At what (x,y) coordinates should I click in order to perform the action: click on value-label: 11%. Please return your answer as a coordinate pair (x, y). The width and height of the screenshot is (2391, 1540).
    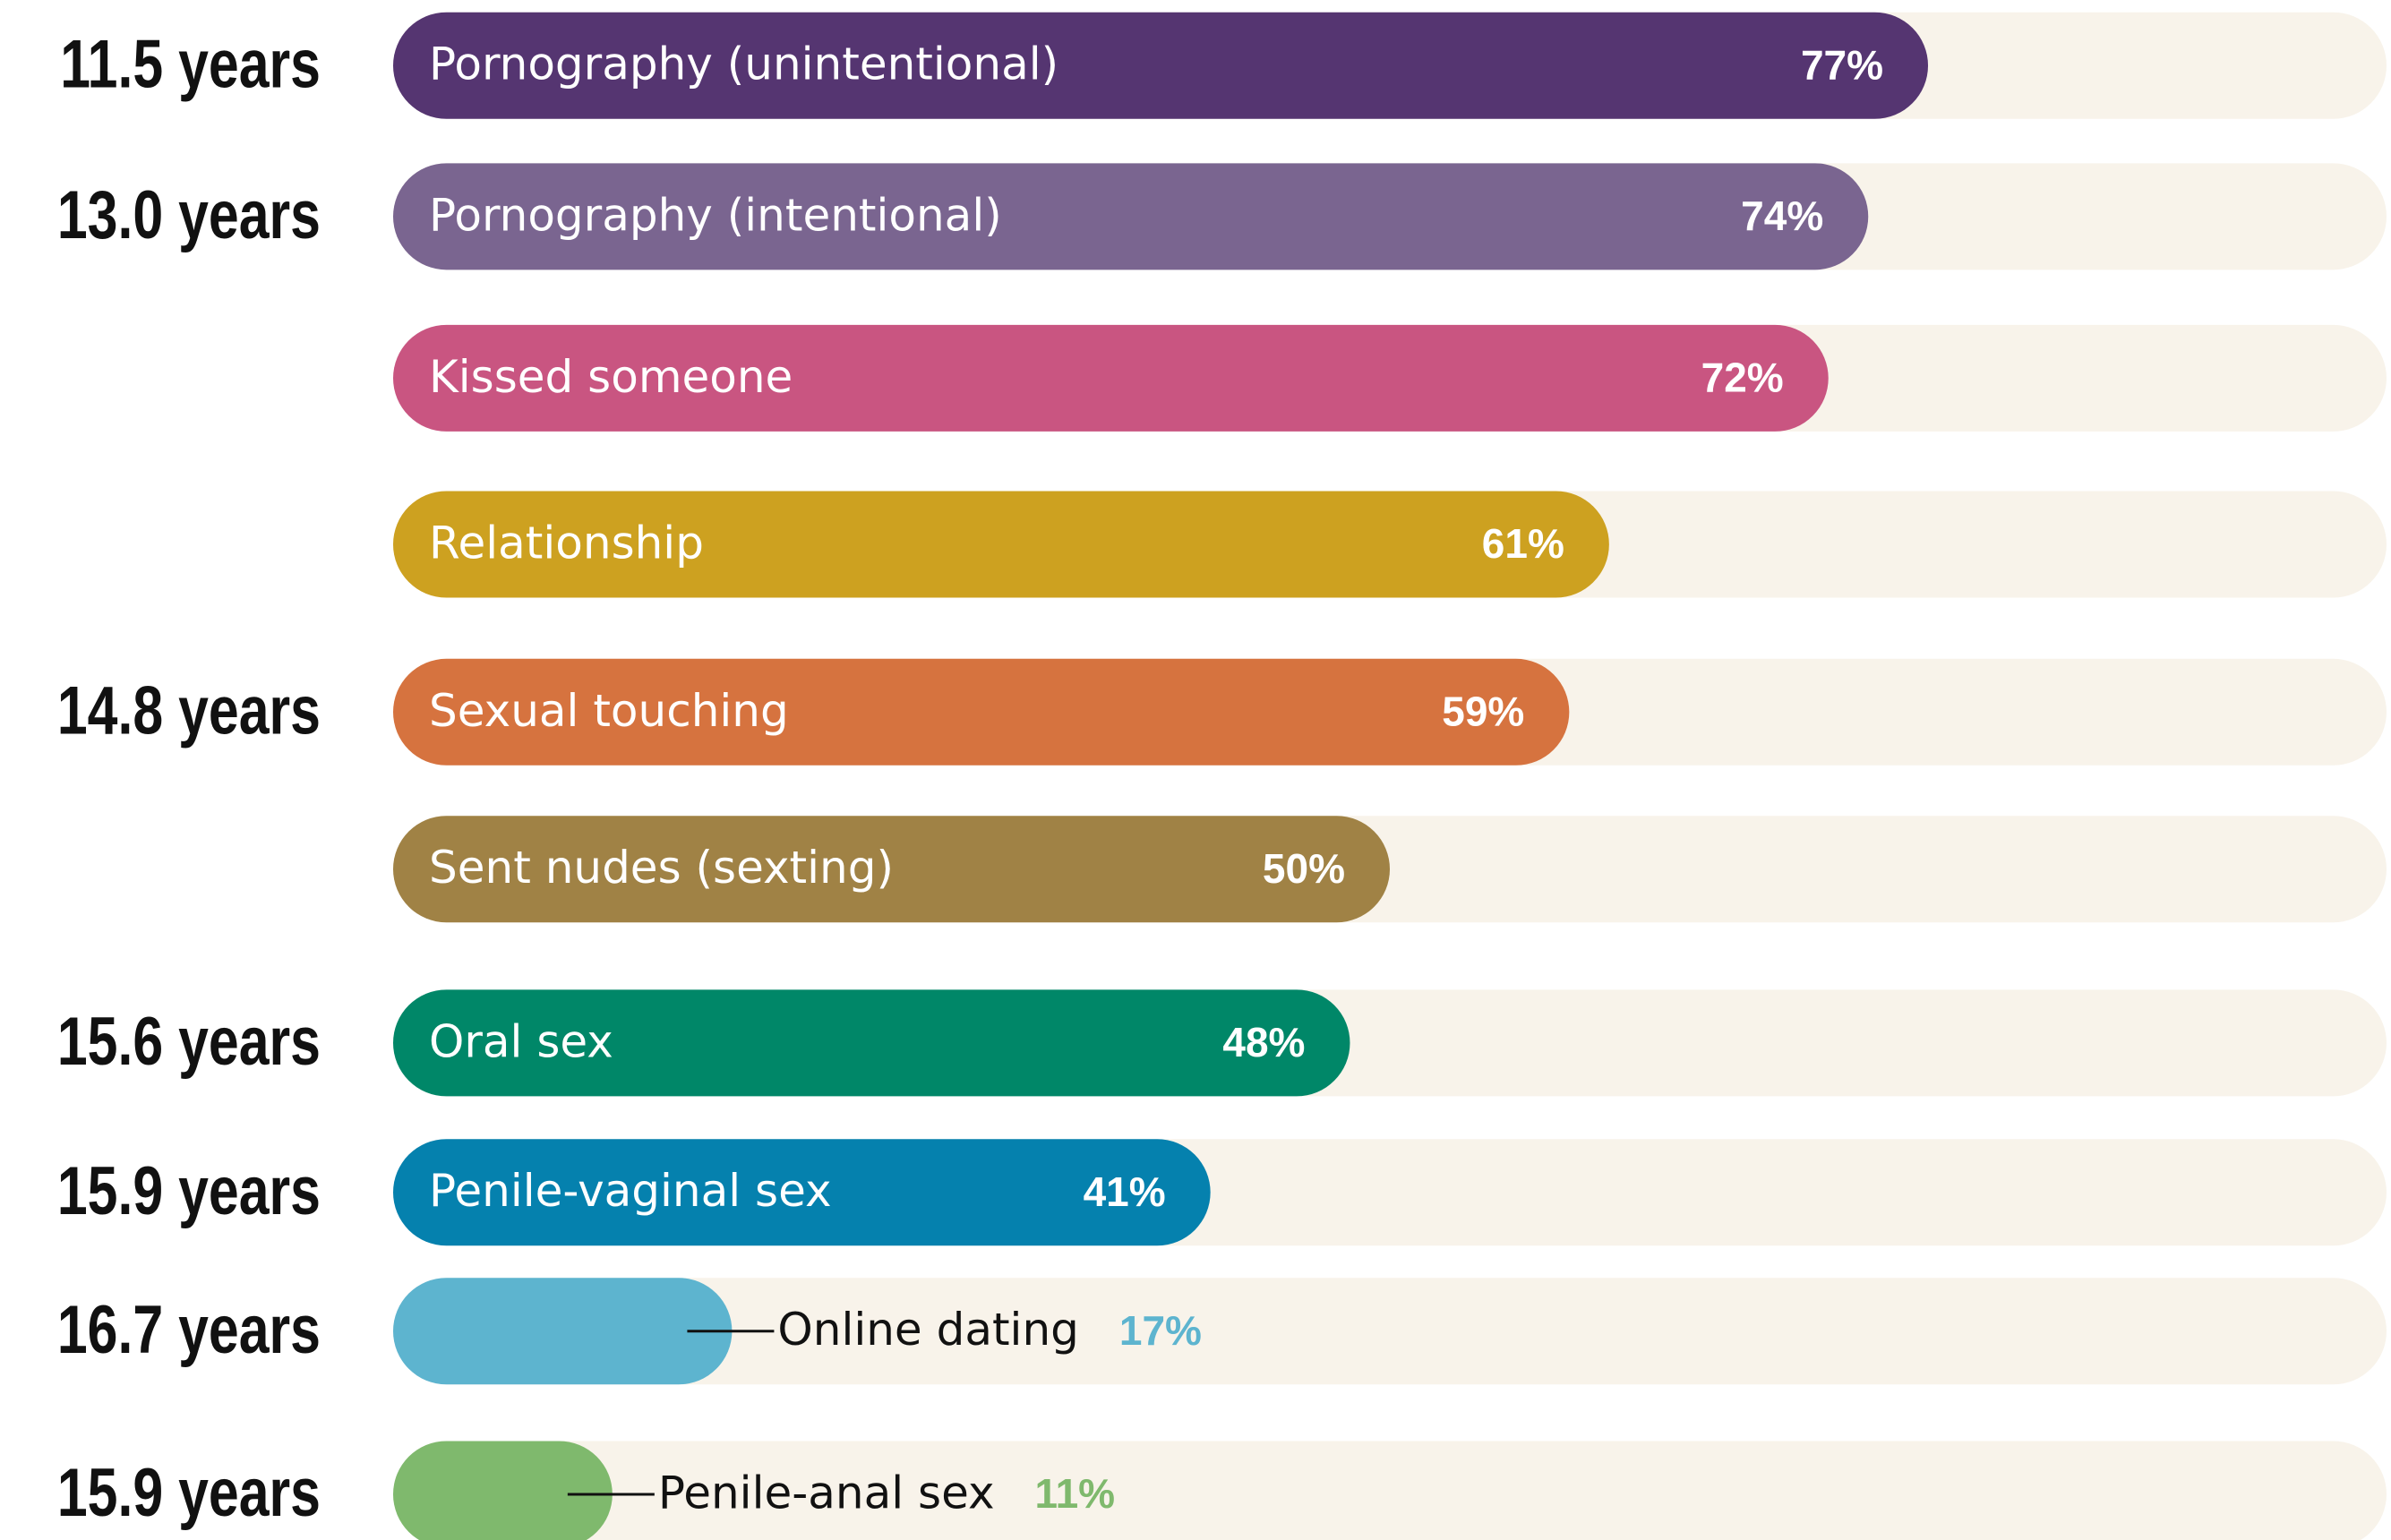
    Looking at the image, I should click on (1075, 1493).